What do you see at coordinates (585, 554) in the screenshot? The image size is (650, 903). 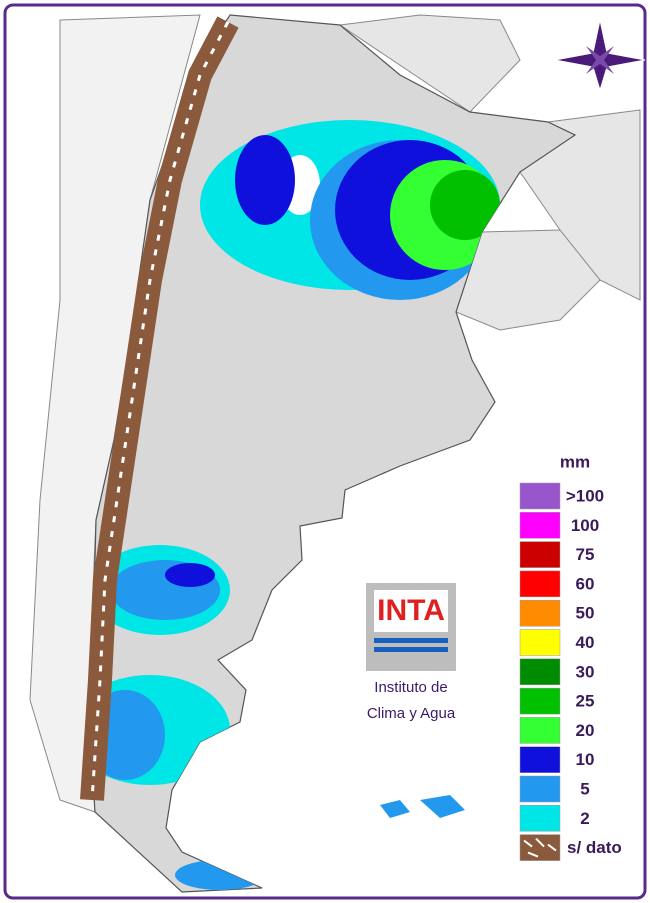 I see `legend-label: 75` at bounding box center [585, 554].